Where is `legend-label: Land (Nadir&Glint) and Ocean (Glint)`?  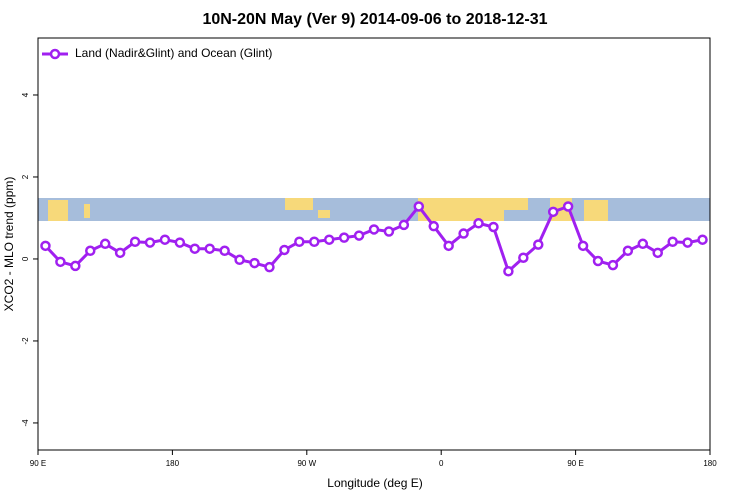
legend-label: Land (Nadir&Glint) and Ocean (Glint) is located at coordinates (173, 53).